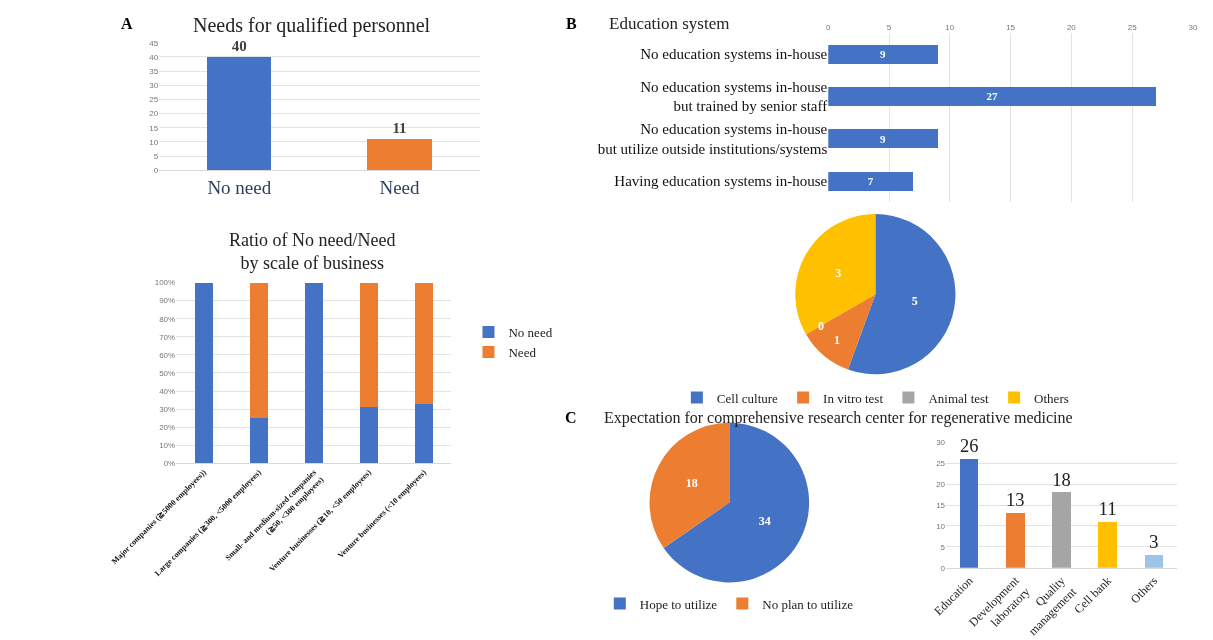 Image resolution: width=1213 pixels, height=640 pixels. Describe the element at coordinates (167, 355) in the screenshot. I see `y-tick-label: 60%` at that location.